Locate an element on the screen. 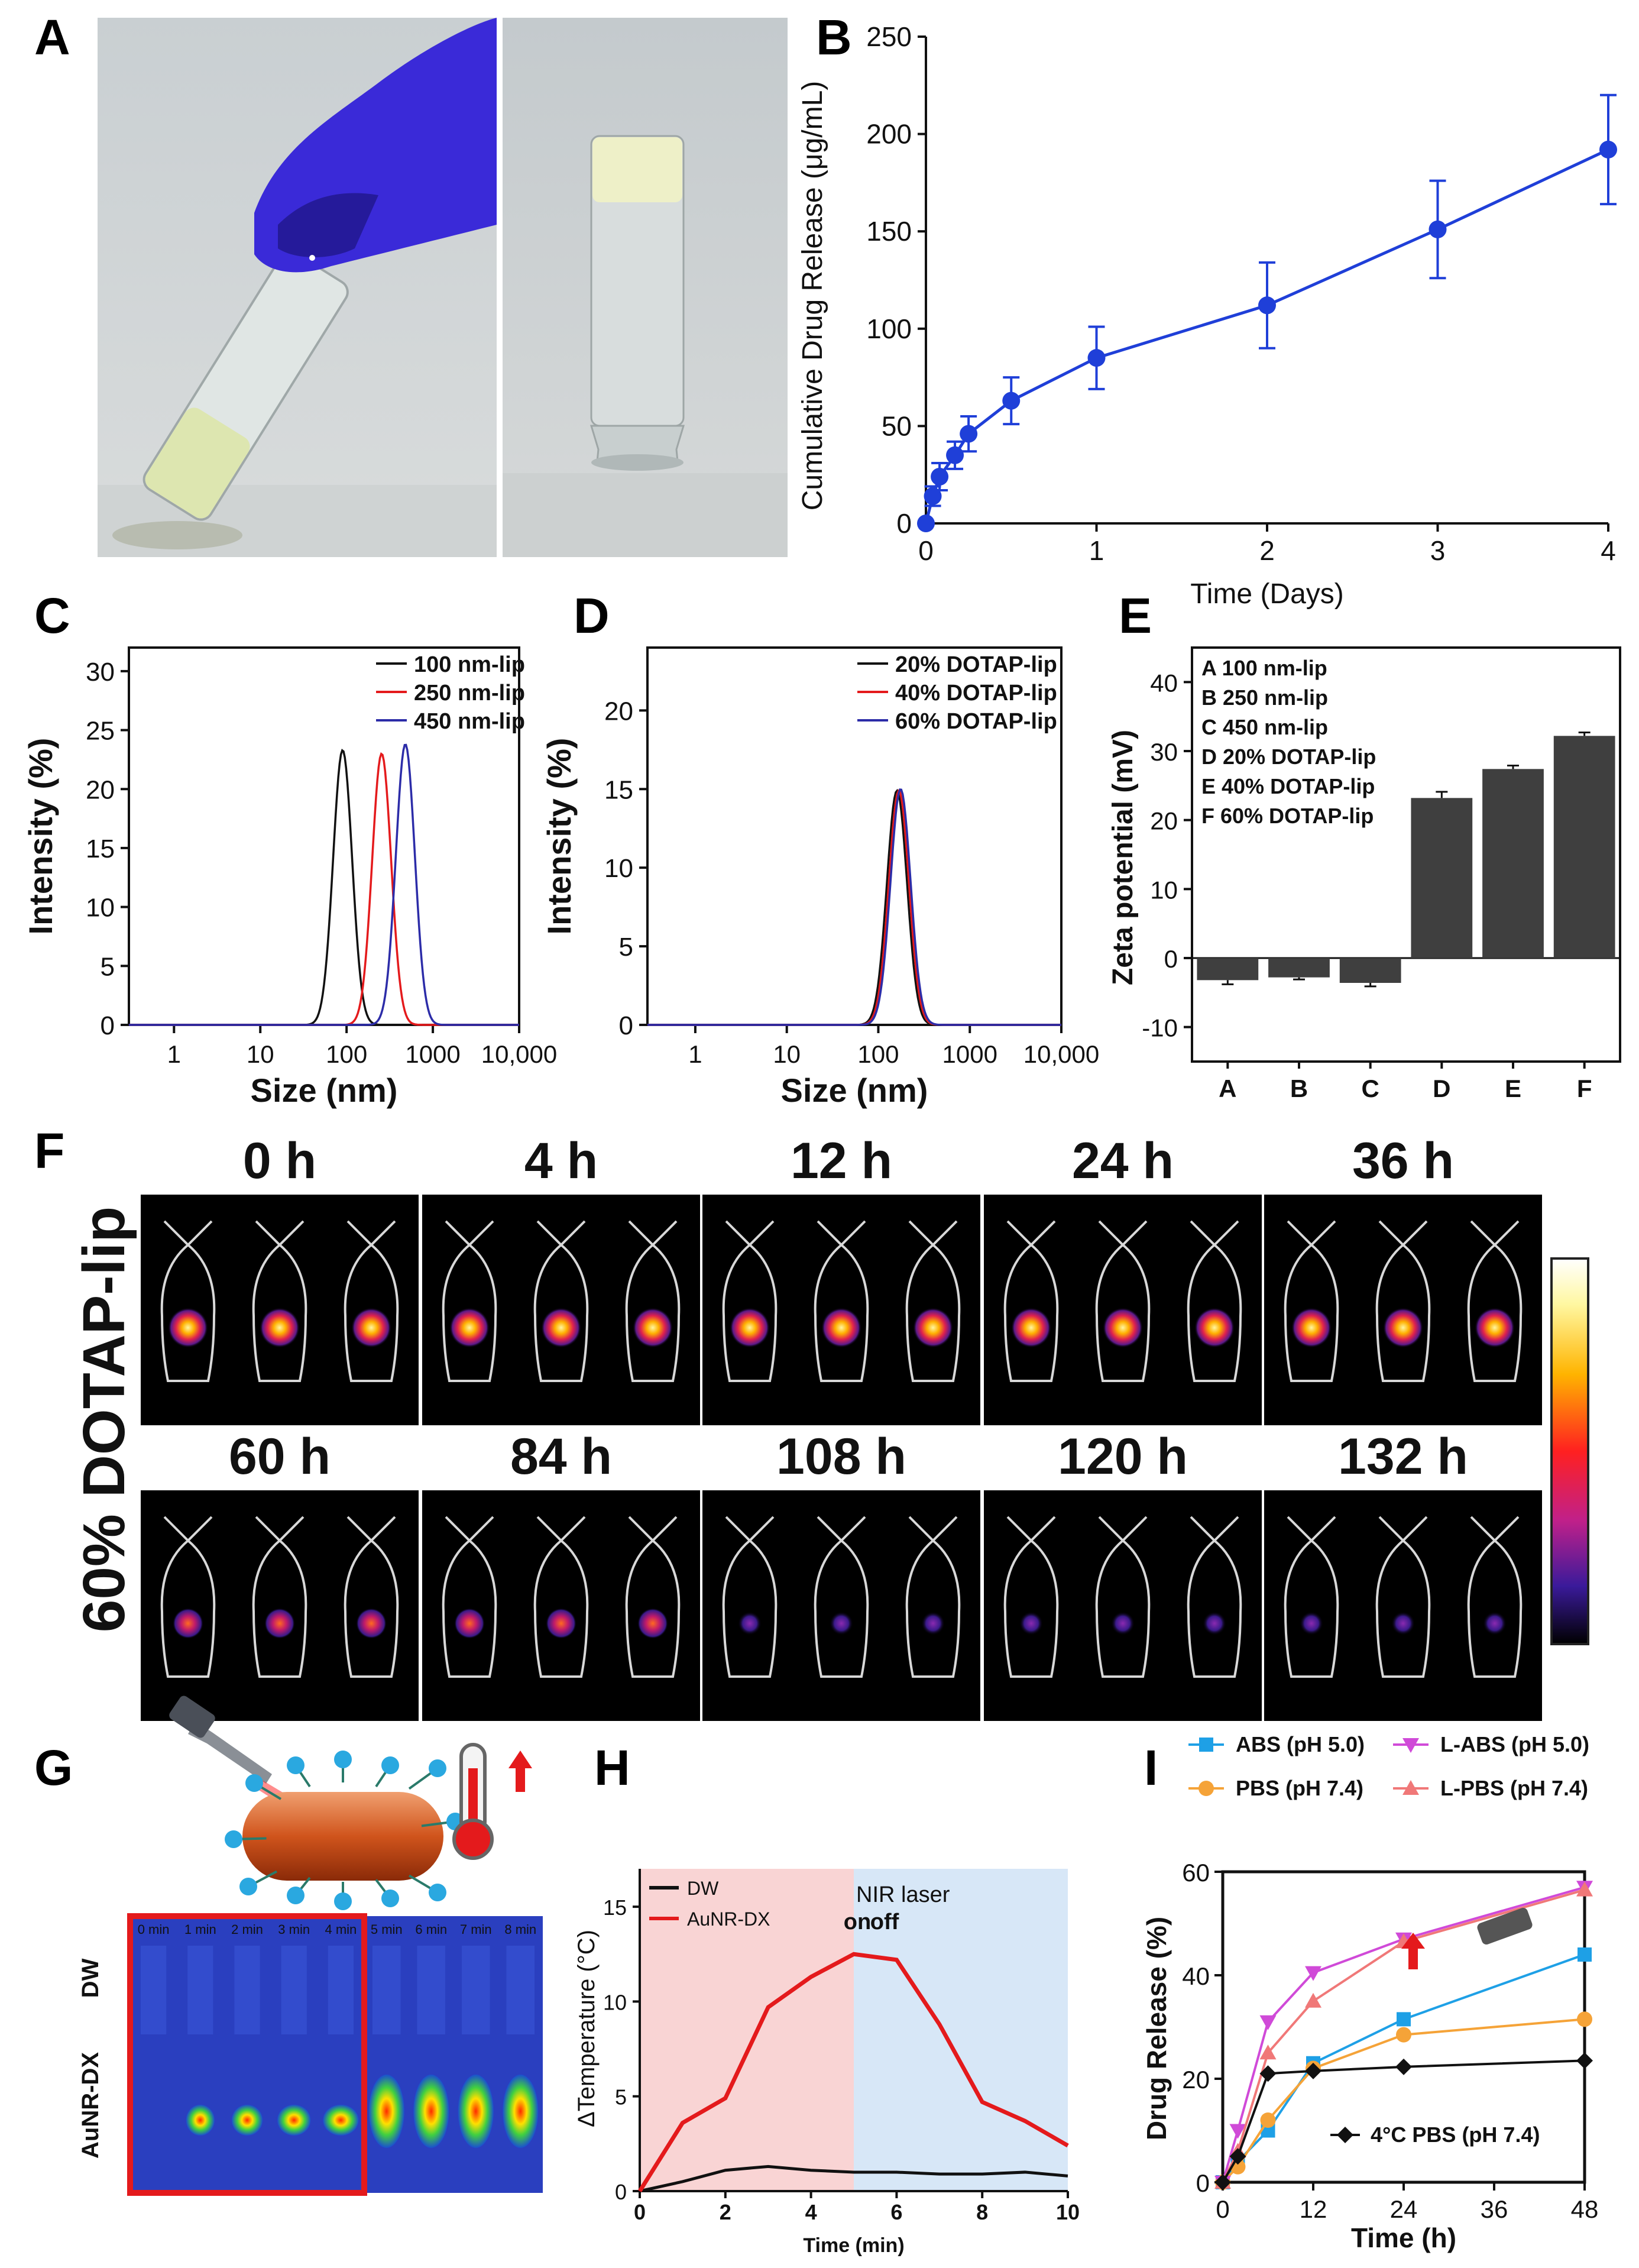  hotspot is located at coordinates (294, 2121).